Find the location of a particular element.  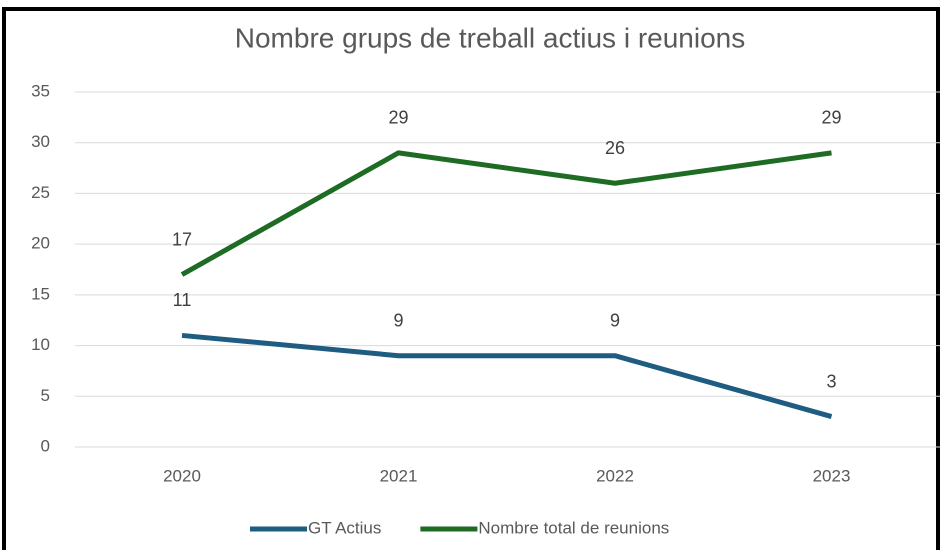

data-label: 11 is located at coordinates (182, 300).